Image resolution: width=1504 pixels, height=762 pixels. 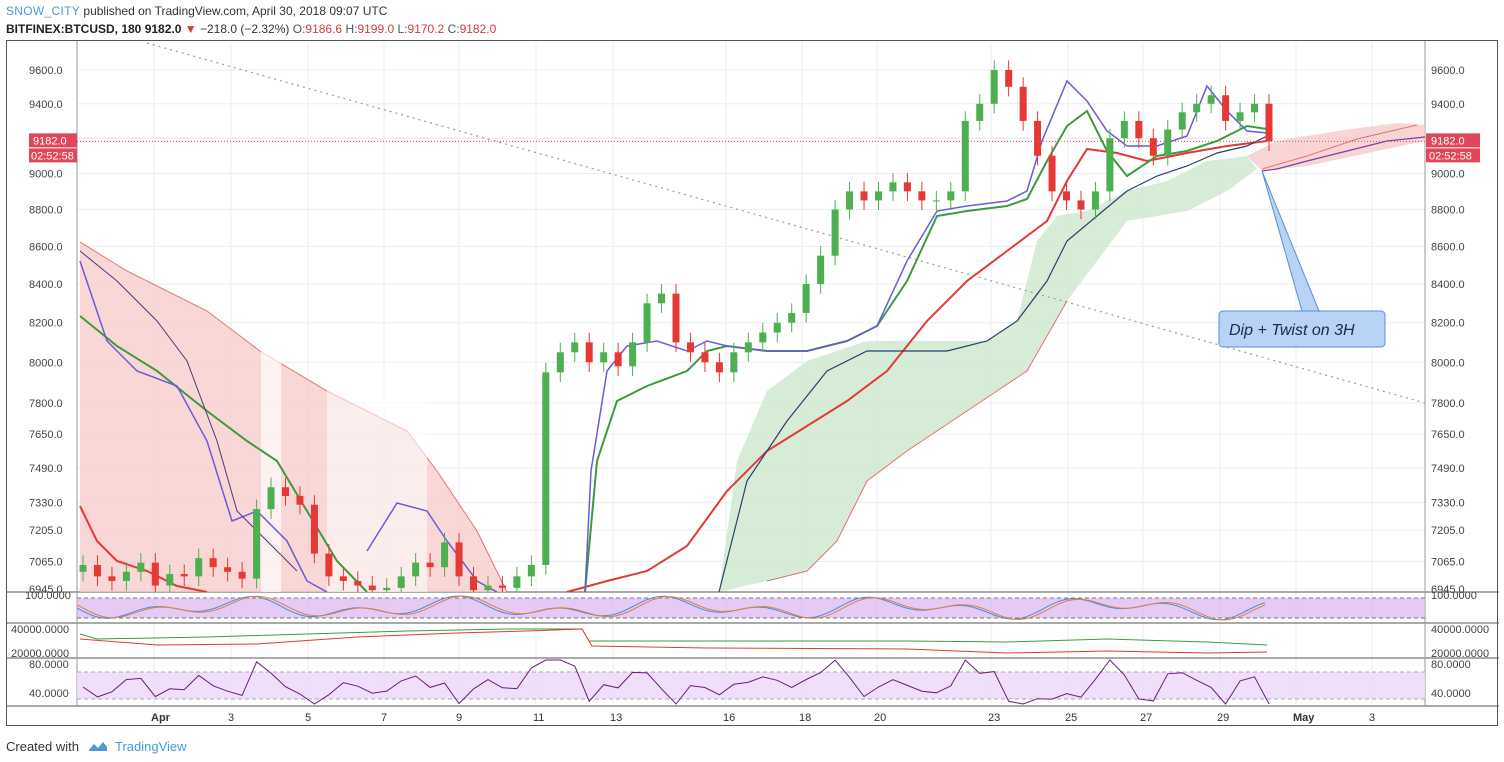 I want to click on price-tick-left: 9000.0, so click(x=46, y=174).